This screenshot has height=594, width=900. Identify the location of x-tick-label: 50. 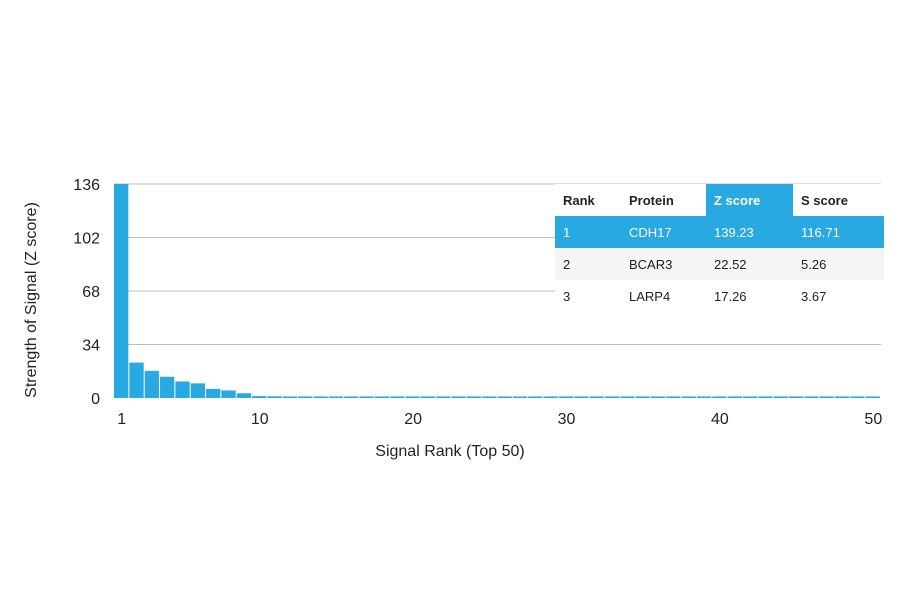
(873, 419).